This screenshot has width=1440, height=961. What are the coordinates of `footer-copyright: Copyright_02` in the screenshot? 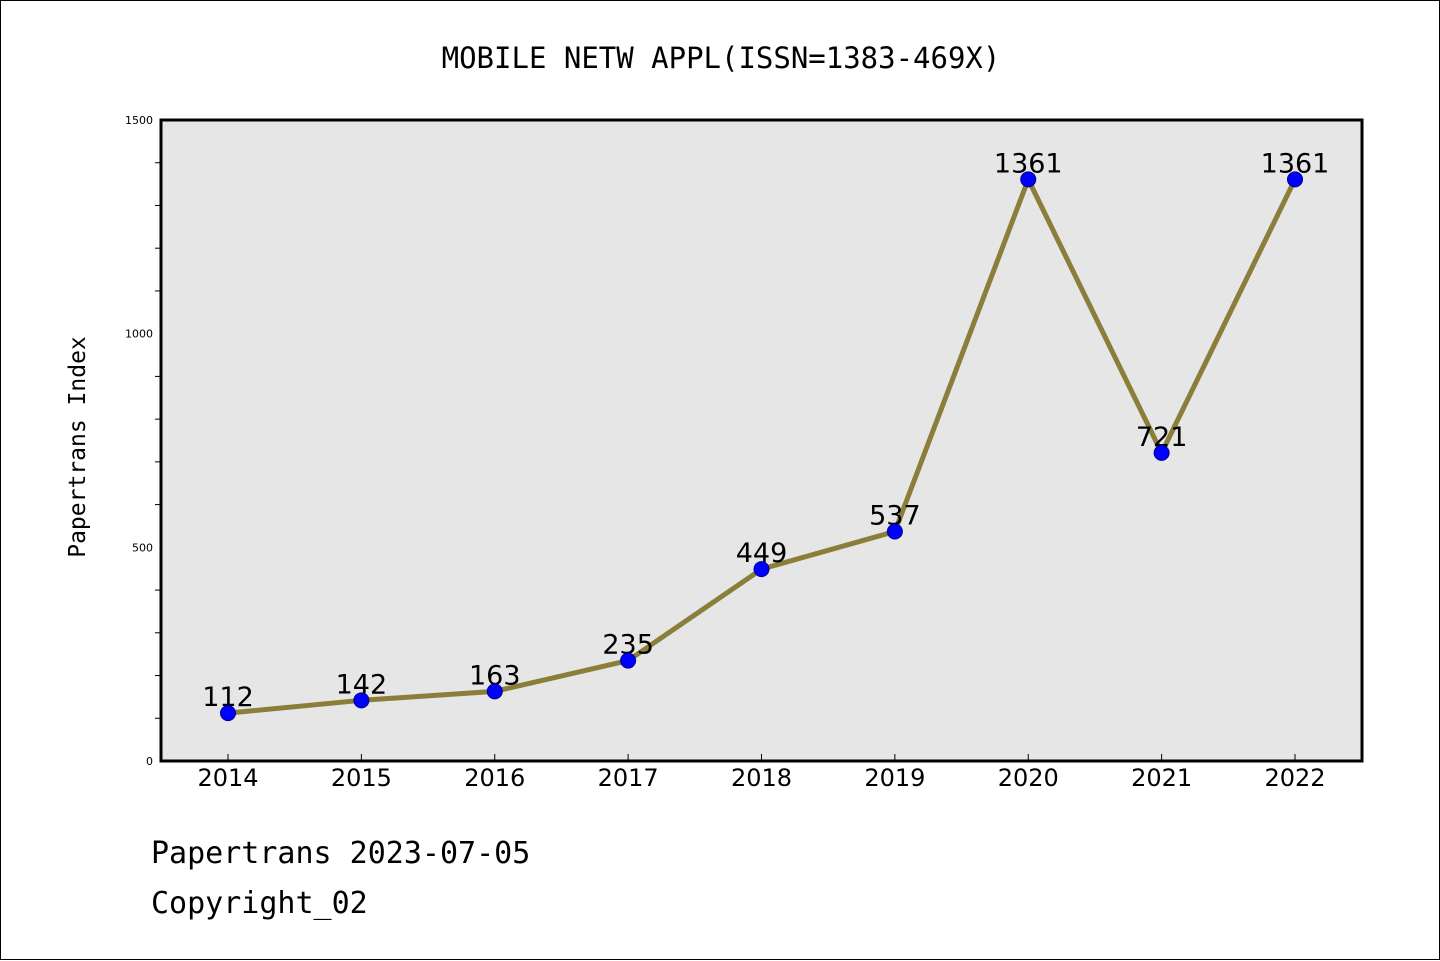 It's located at (259, 903).